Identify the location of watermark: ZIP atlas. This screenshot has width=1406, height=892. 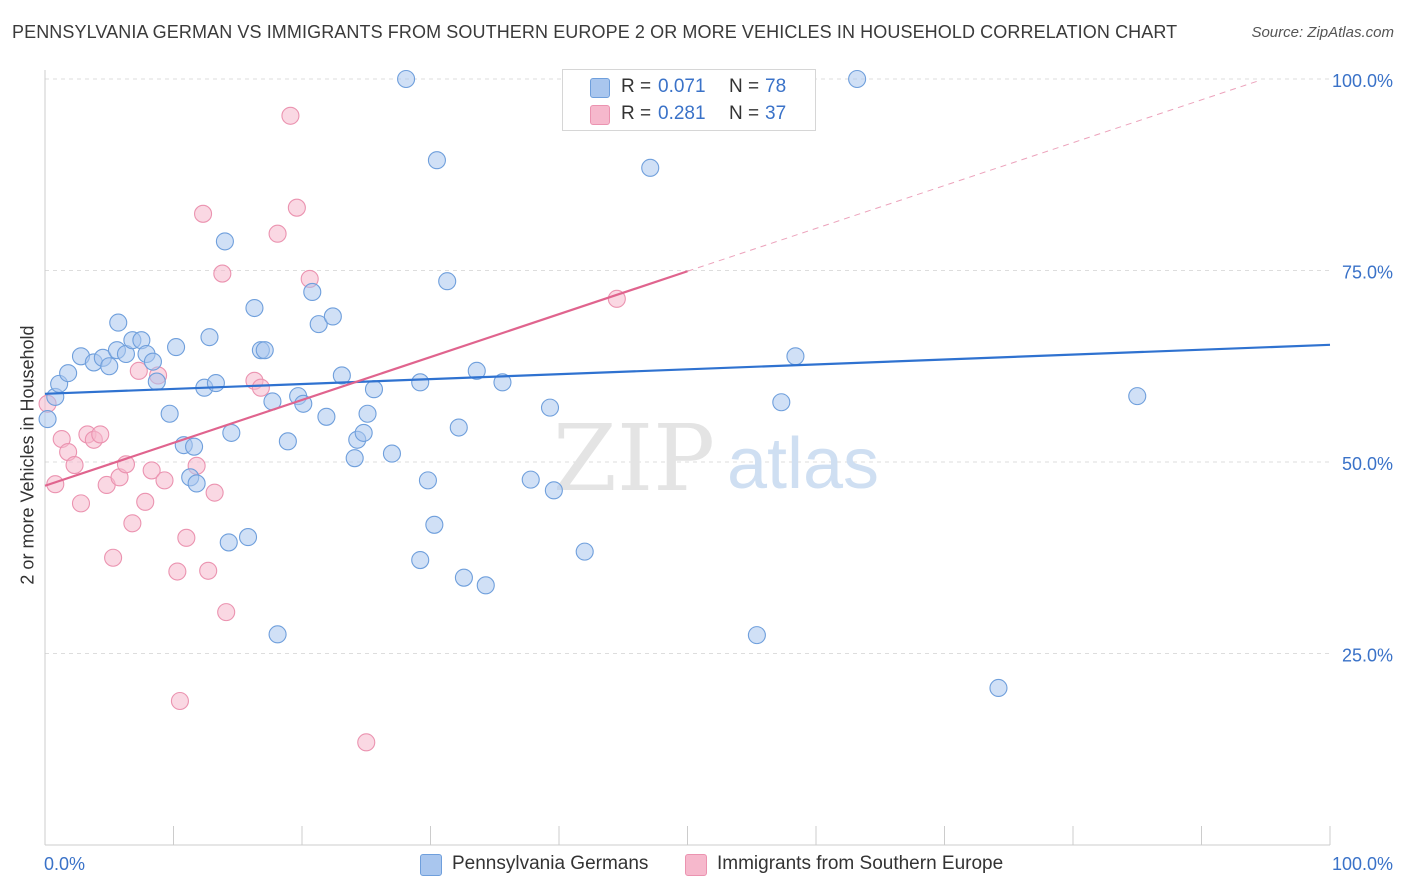
(716, 458).